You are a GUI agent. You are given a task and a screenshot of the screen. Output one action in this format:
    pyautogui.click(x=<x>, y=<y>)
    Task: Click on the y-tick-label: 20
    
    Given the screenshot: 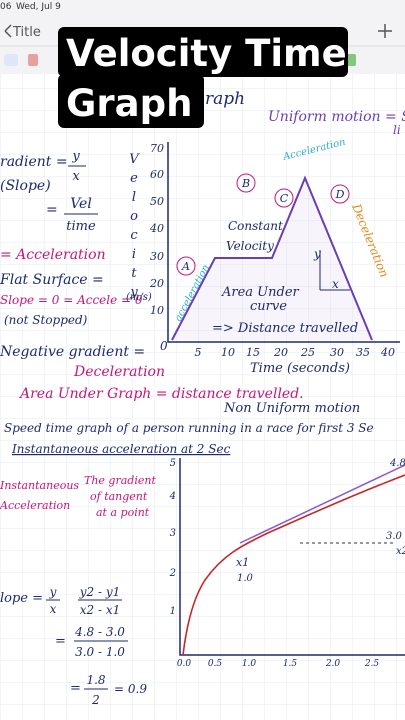 What is the action you would take?
    pyautogui.click(x=156, y=283)
    